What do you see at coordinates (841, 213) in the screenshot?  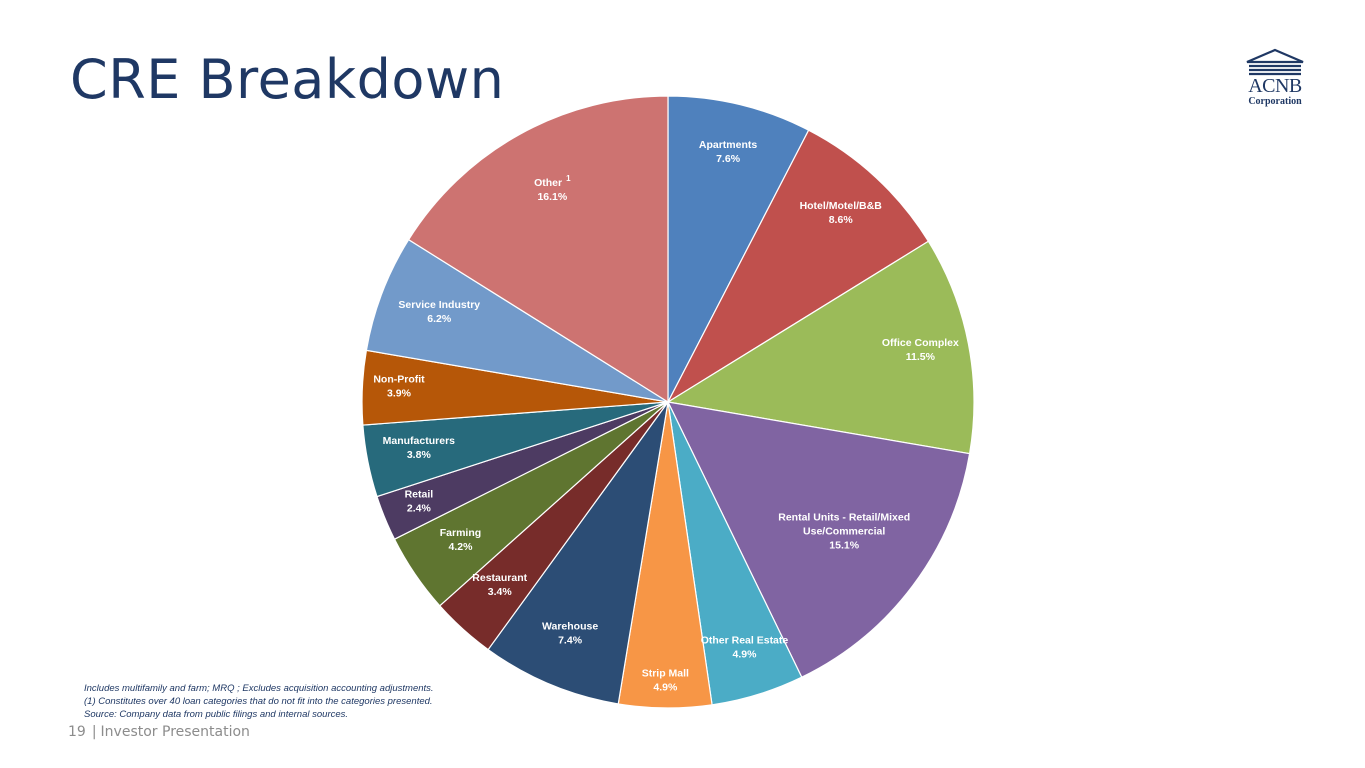 I see `slice-label-hotel-motel-b-b: Hotel/Motel/B&B 8.6%` at bounding box center [841, 213].